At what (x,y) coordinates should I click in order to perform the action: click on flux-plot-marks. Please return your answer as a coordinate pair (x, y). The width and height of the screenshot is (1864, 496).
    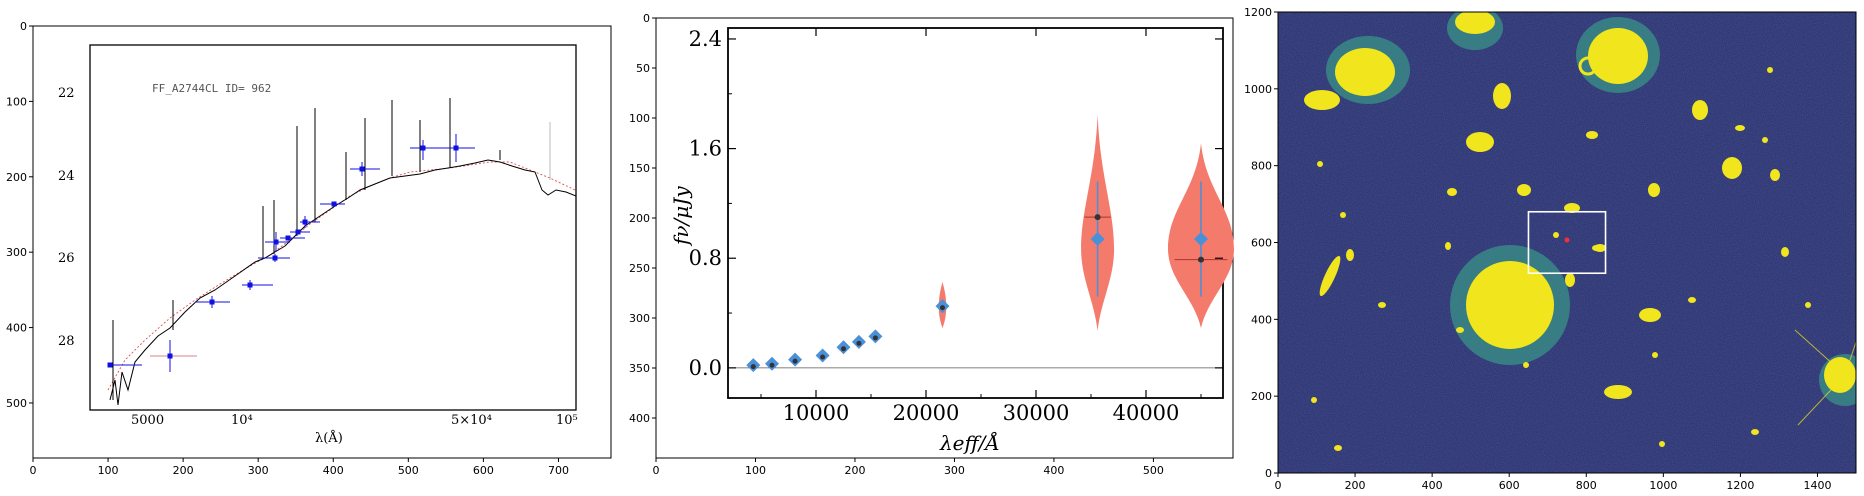
    Looking at the image, I should click on (981, 243).